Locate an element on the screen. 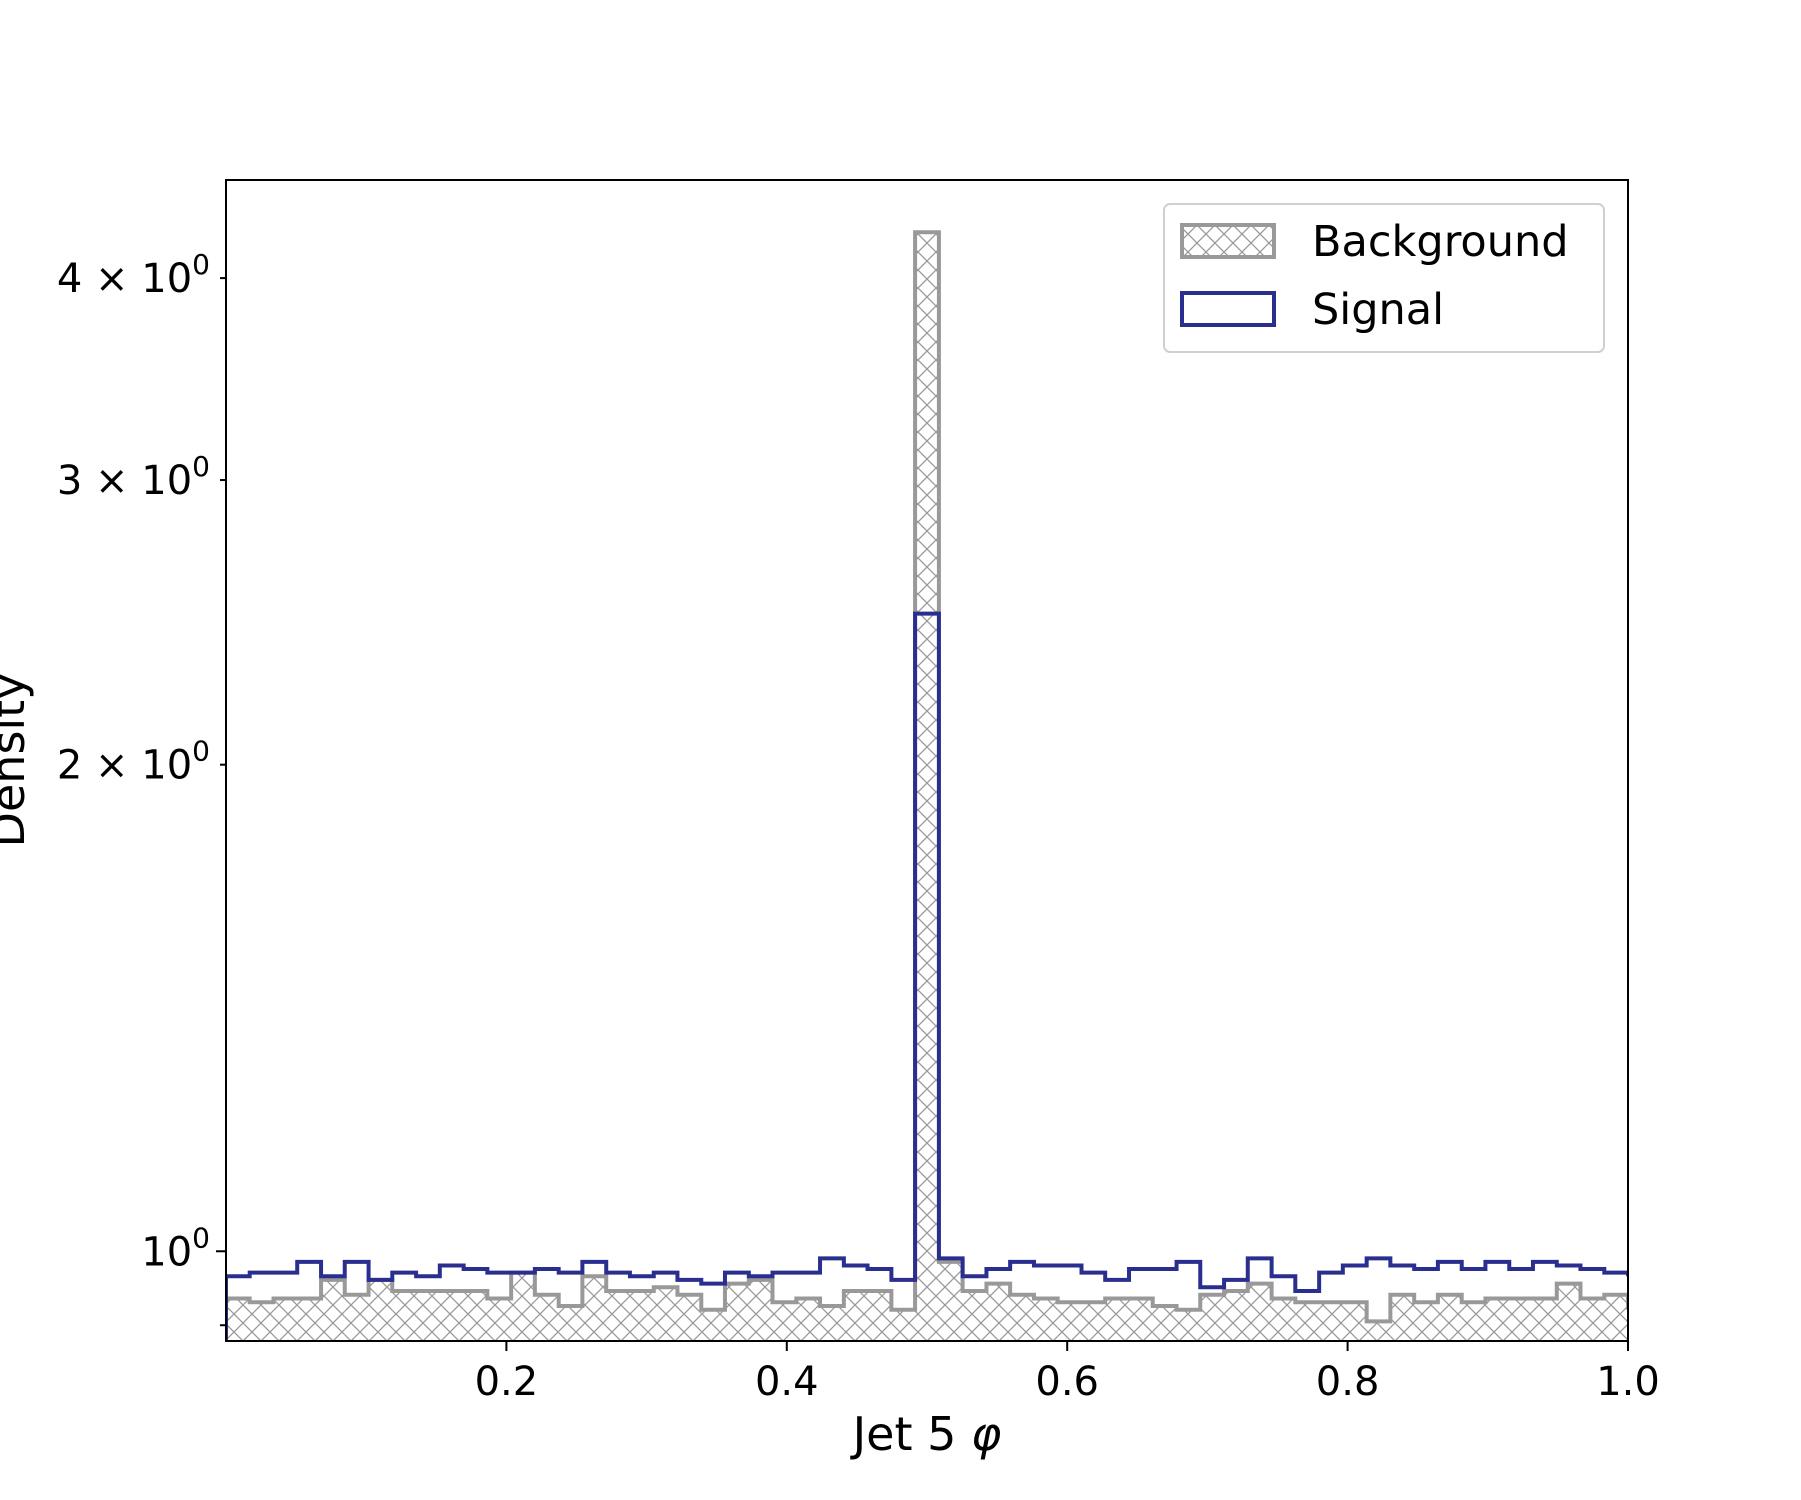 This screenshot has width=1801, height=1500. y-tick-label-minor-1: 3 × 100 is located at coordinates (133, 477).